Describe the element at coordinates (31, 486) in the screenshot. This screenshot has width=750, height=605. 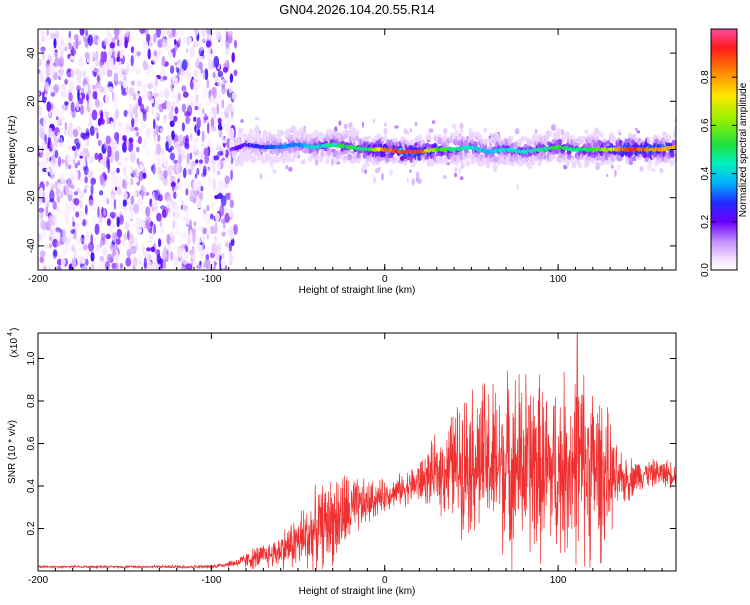
I see `y-tick-label: 0.4` at that location.